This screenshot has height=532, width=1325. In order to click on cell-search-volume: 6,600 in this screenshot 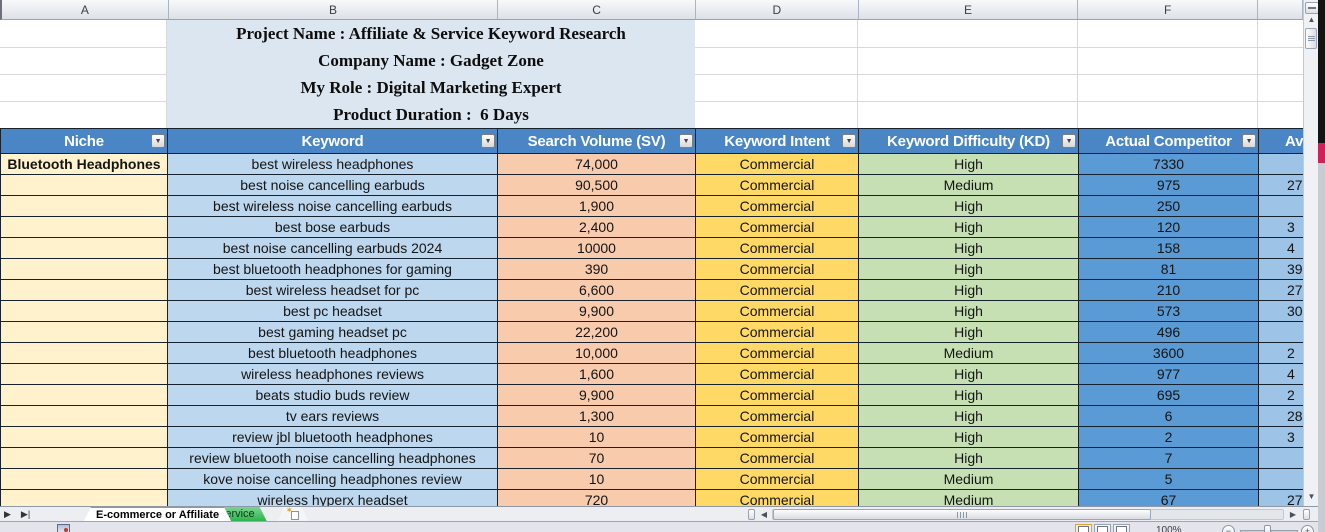, I will do `click(596, 290)`.